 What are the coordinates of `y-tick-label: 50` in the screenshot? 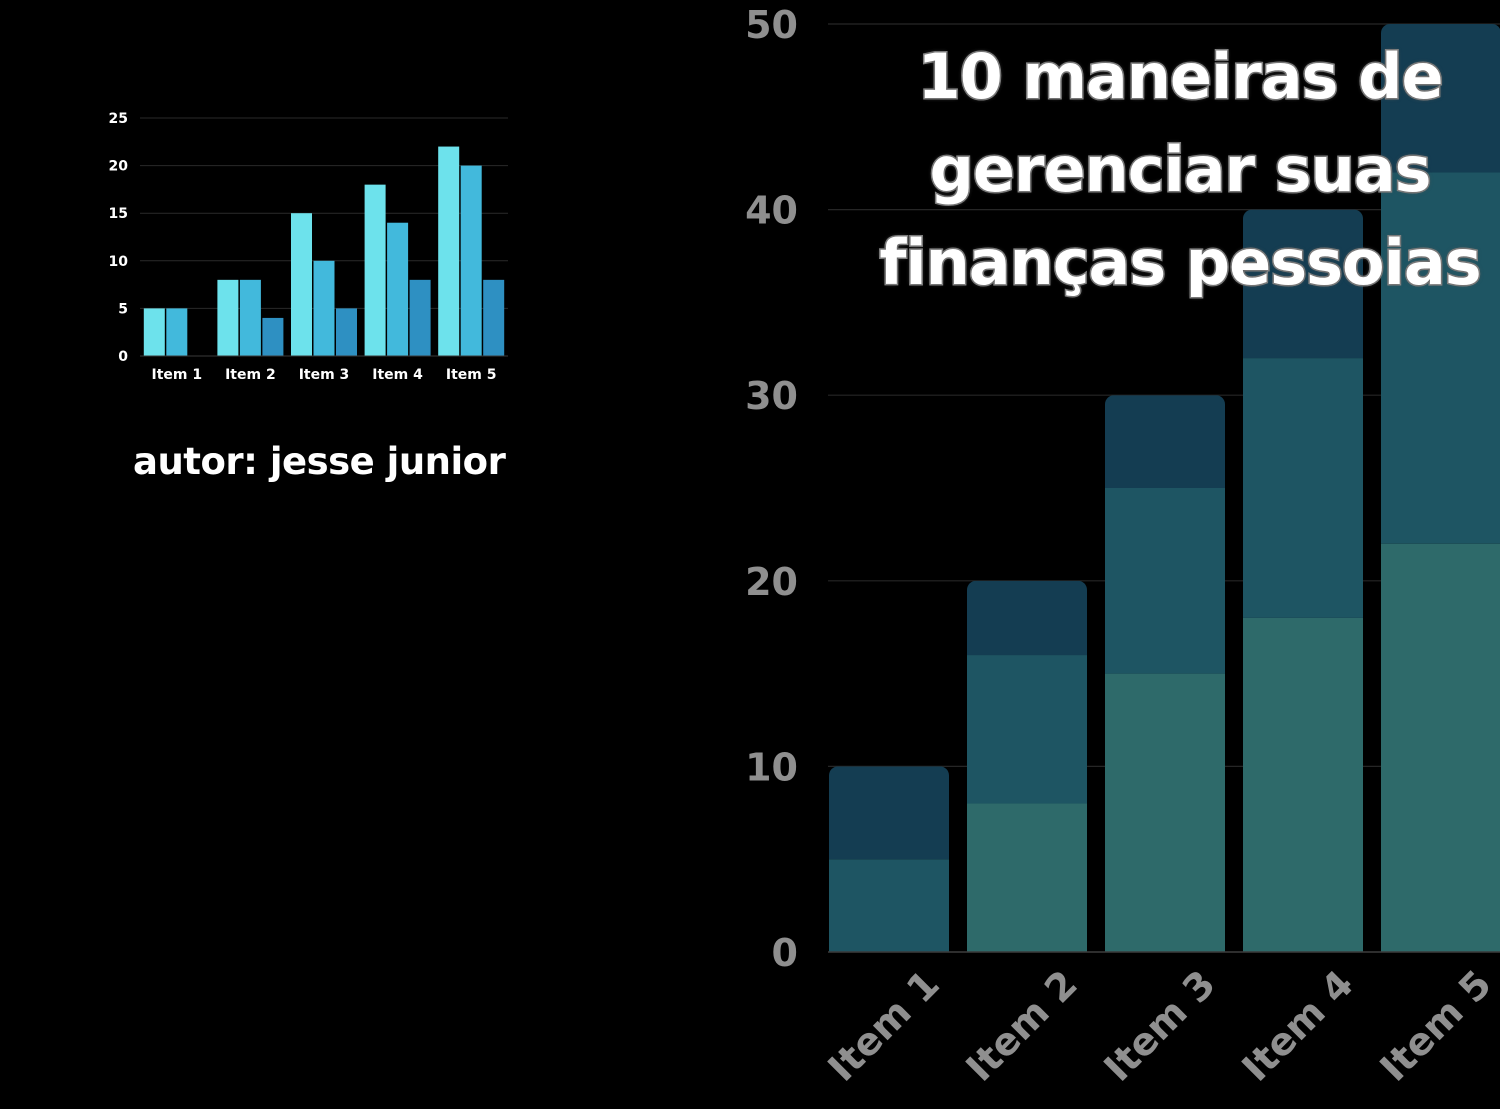 It's located at (771, 25).